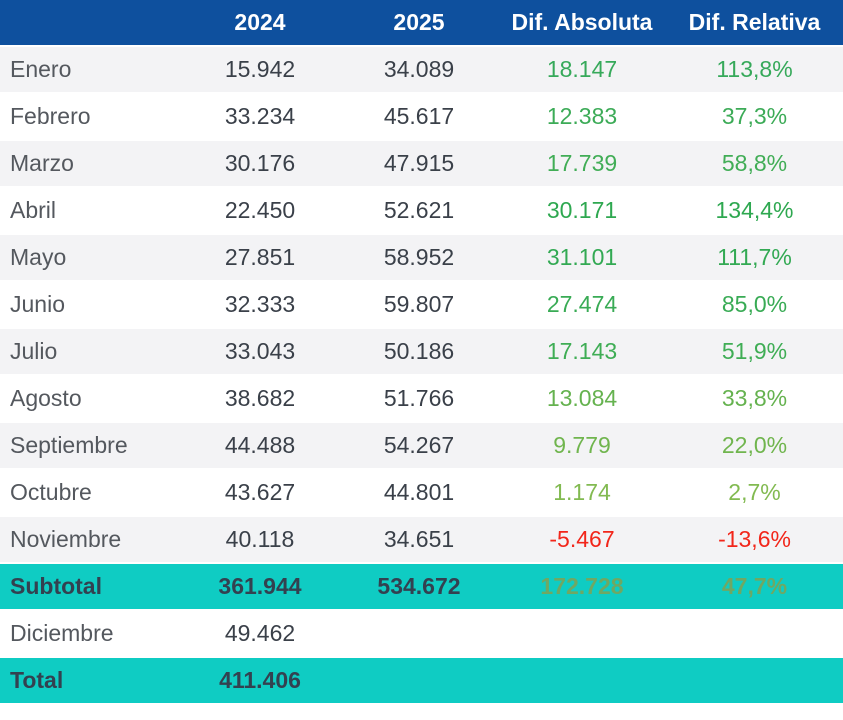 The width and height of the screenshot is (843, 720). I want to click on table-row: Junio 32.333 59.807 27.474 85,0%, so click(421, 304).